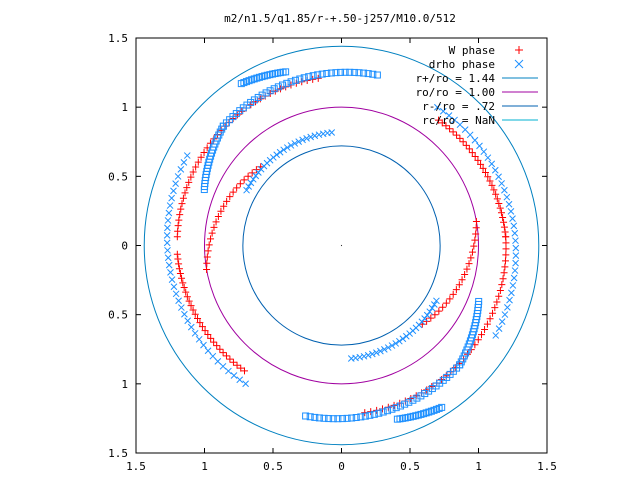 The image size is (640, 480). Describe the element at coordinates (124, 107) in the screenshot. I see `y-tick-label: 1` at that location.